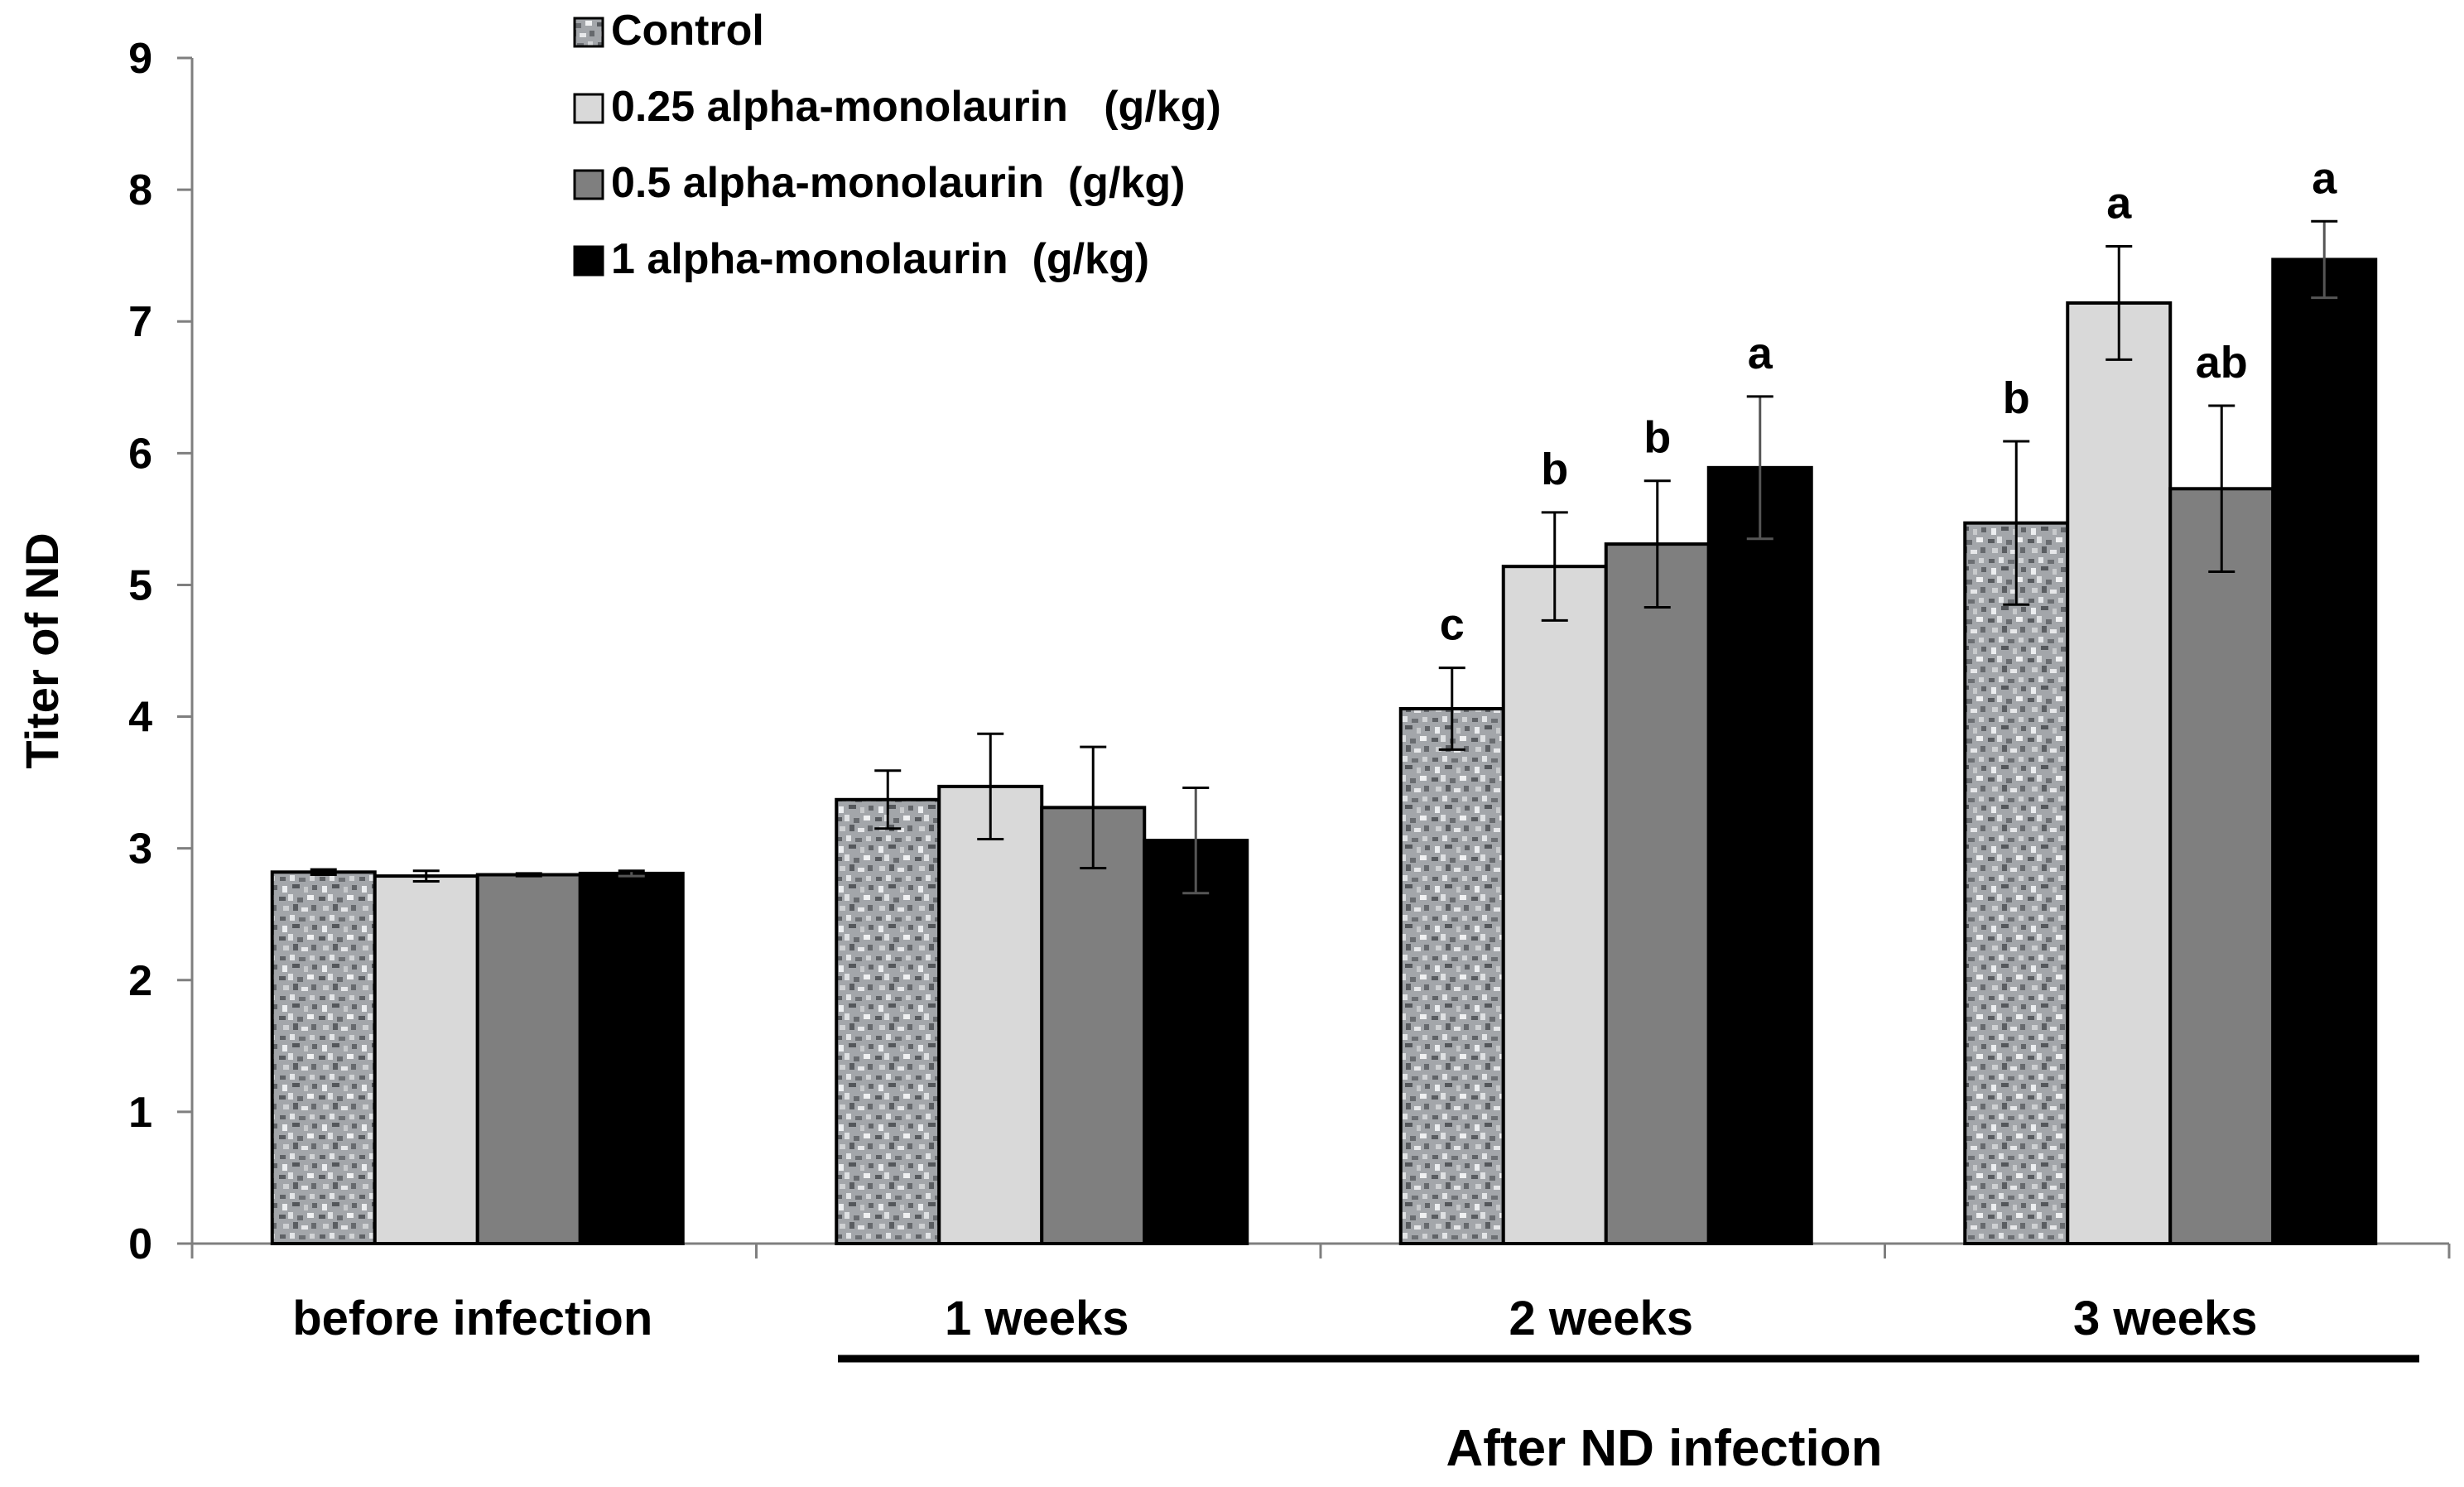  What do you see at coordinates (1453, 625) in the screenshot?
I see `significance-label: c` at bounding box center [1453, 625].